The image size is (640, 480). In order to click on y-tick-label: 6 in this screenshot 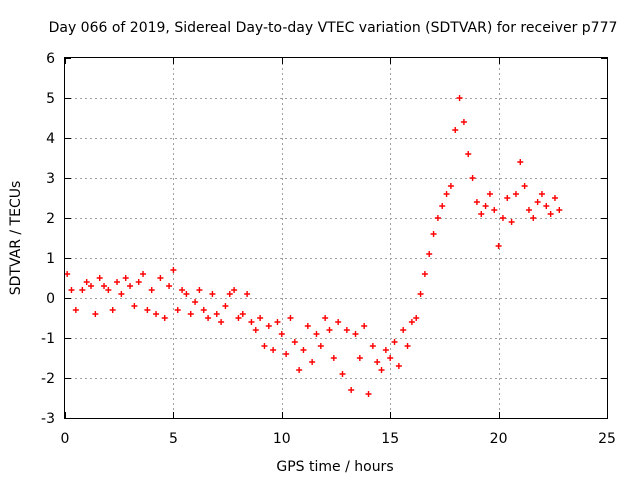, I will do `click(50, 59)`.